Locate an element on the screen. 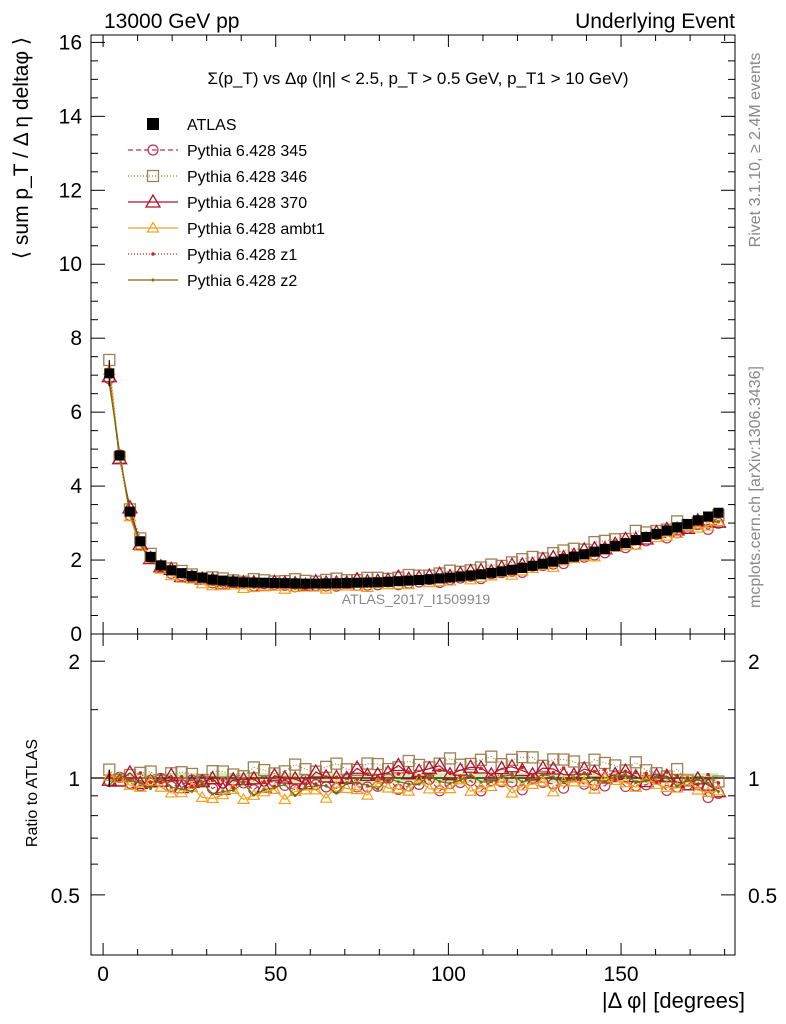 The width and height of the screenshot is (786, 1024). ratio-tick-label-right: 1 is located at coordinates (754, 779).